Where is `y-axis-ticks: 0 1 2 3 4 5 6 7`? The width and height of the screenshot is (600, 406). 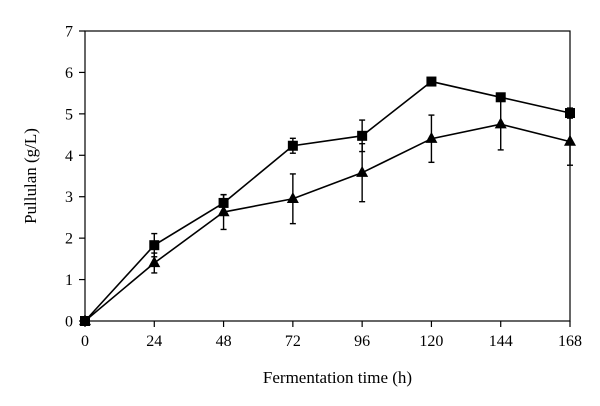 y-axis-ticks: 0 1 2 3 4 5 6 7 is located at coordinates (75, 177).